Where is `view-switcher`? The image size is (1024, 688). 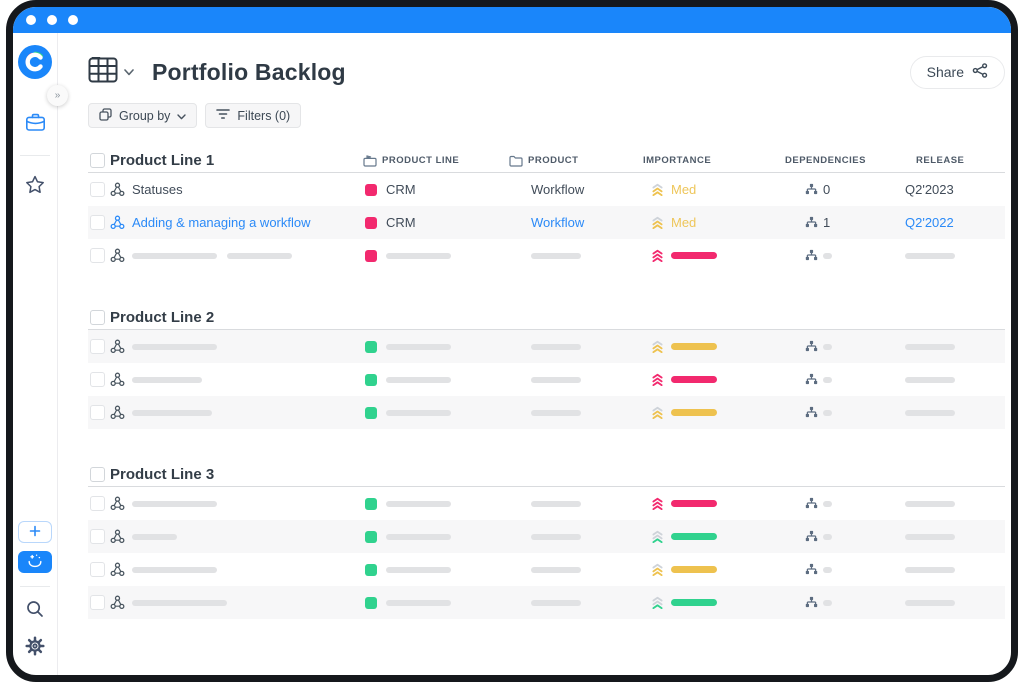 view-switcher is located at coordinates (111, 71).